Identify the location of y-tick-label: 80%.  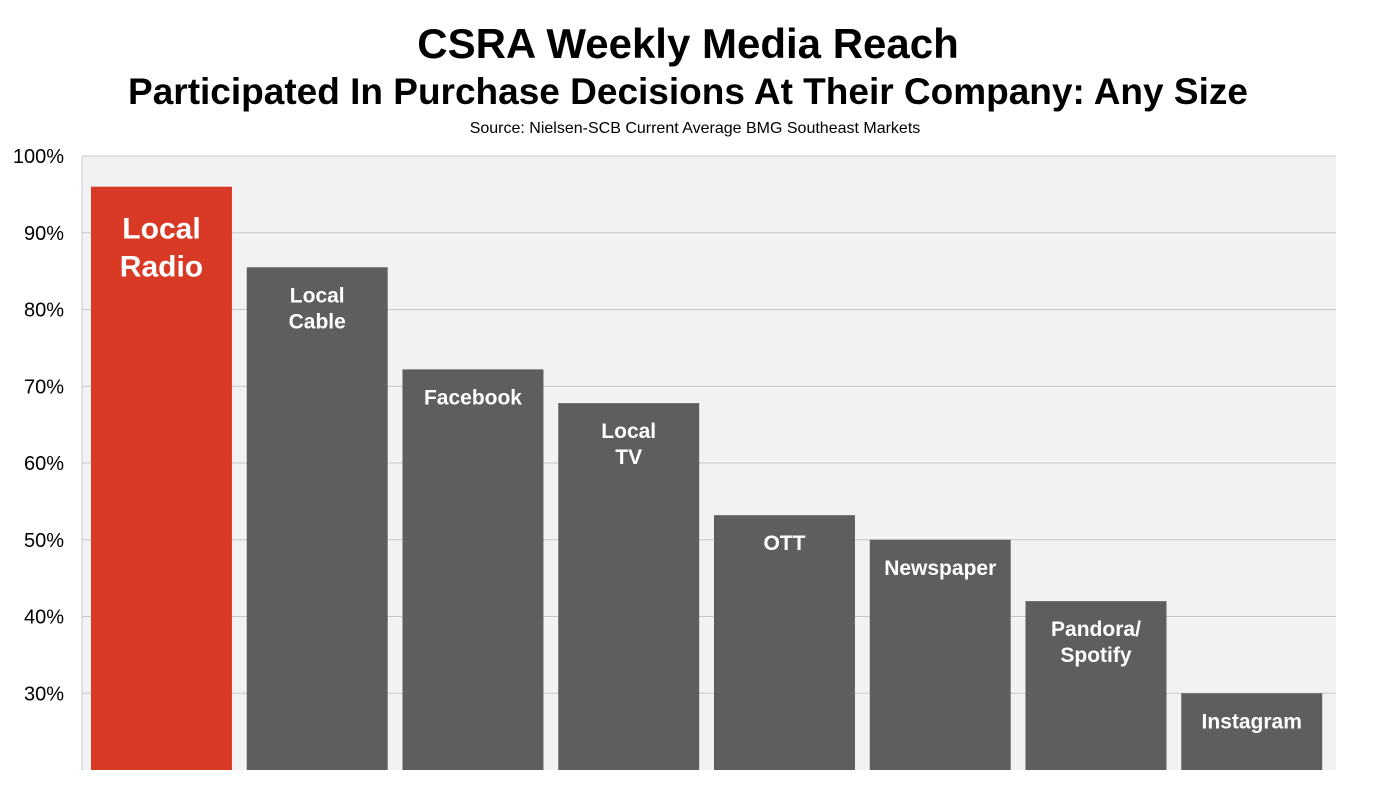
(44, 311).